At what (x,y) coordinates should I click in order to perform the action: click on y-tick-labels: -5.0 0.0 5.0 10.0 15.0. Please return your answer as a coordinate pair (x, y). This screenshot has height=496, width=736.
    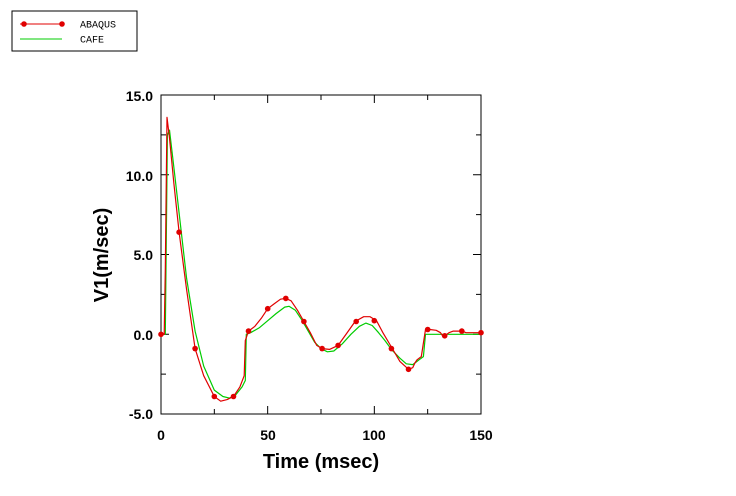
    Looking at the image, I should click on (139, 255).